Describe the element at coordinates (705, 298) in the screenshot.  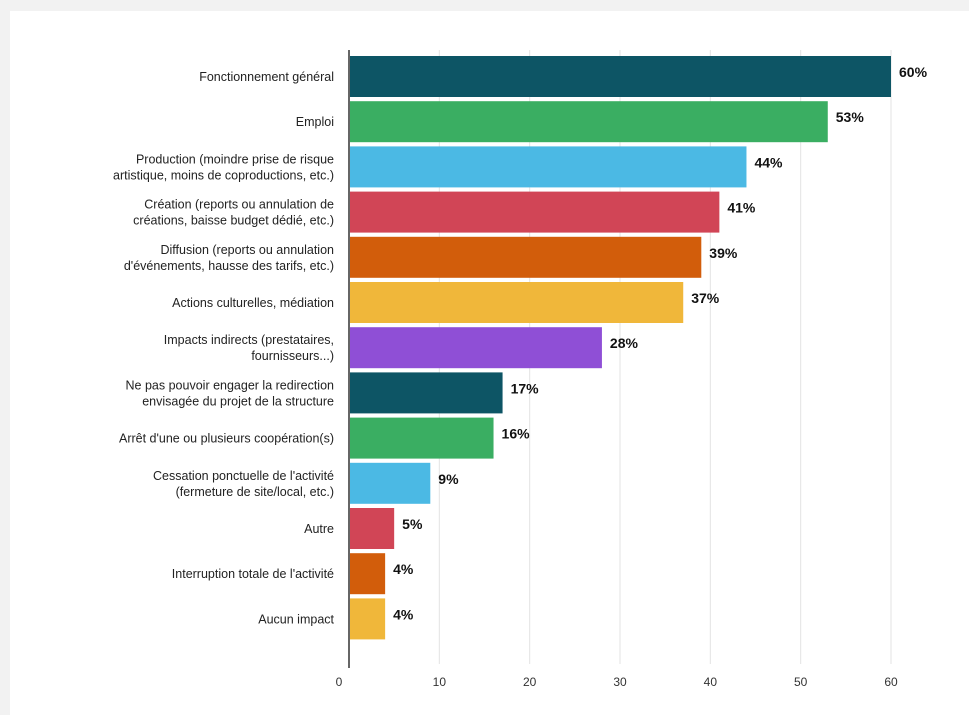
I see `value-label: 37%` at that location.